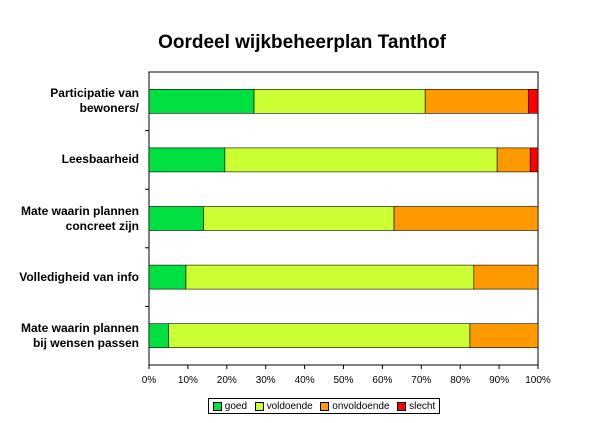 The width and height of the screenshot is (604, 423). Describe the element at coordinates (302, 42) in the screenshot. I see `chart-title: Oordeel wijkbeheerplan Tanthof` at that location.